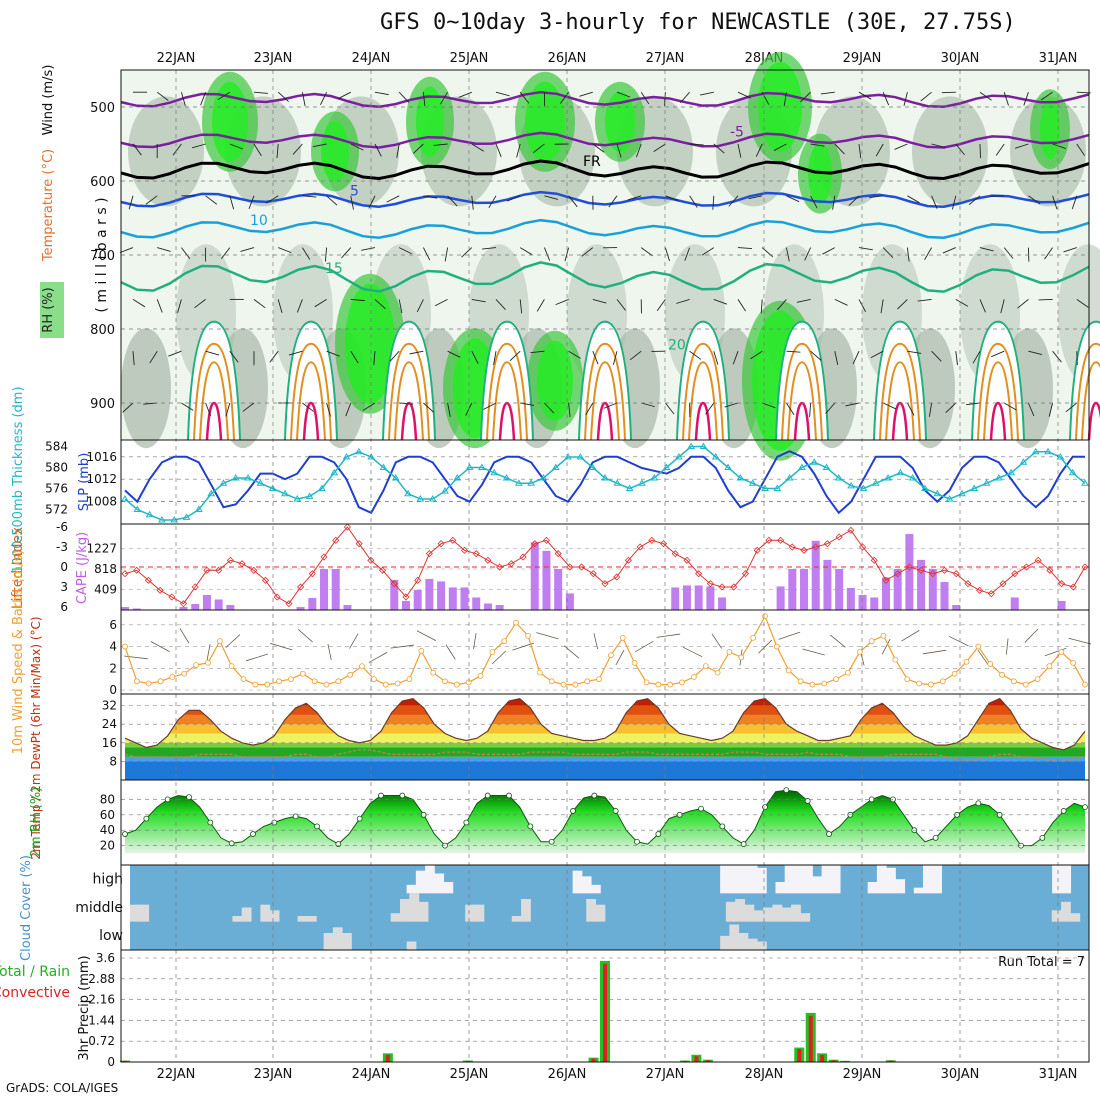  I want to click on date-label-top: 24JAN, so click(371, 58).